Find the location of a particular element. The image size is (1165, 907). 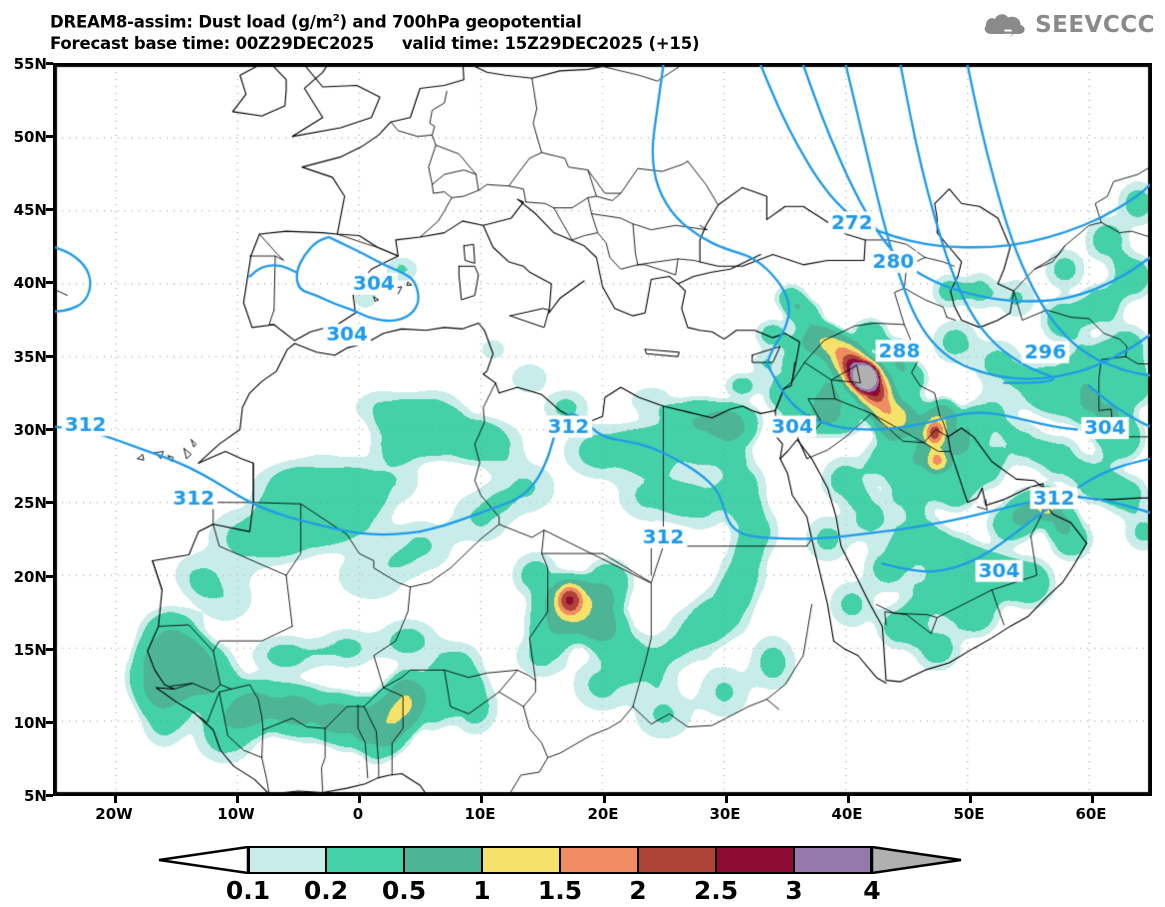

colorbar-cells is located at coordinates (560, 860).